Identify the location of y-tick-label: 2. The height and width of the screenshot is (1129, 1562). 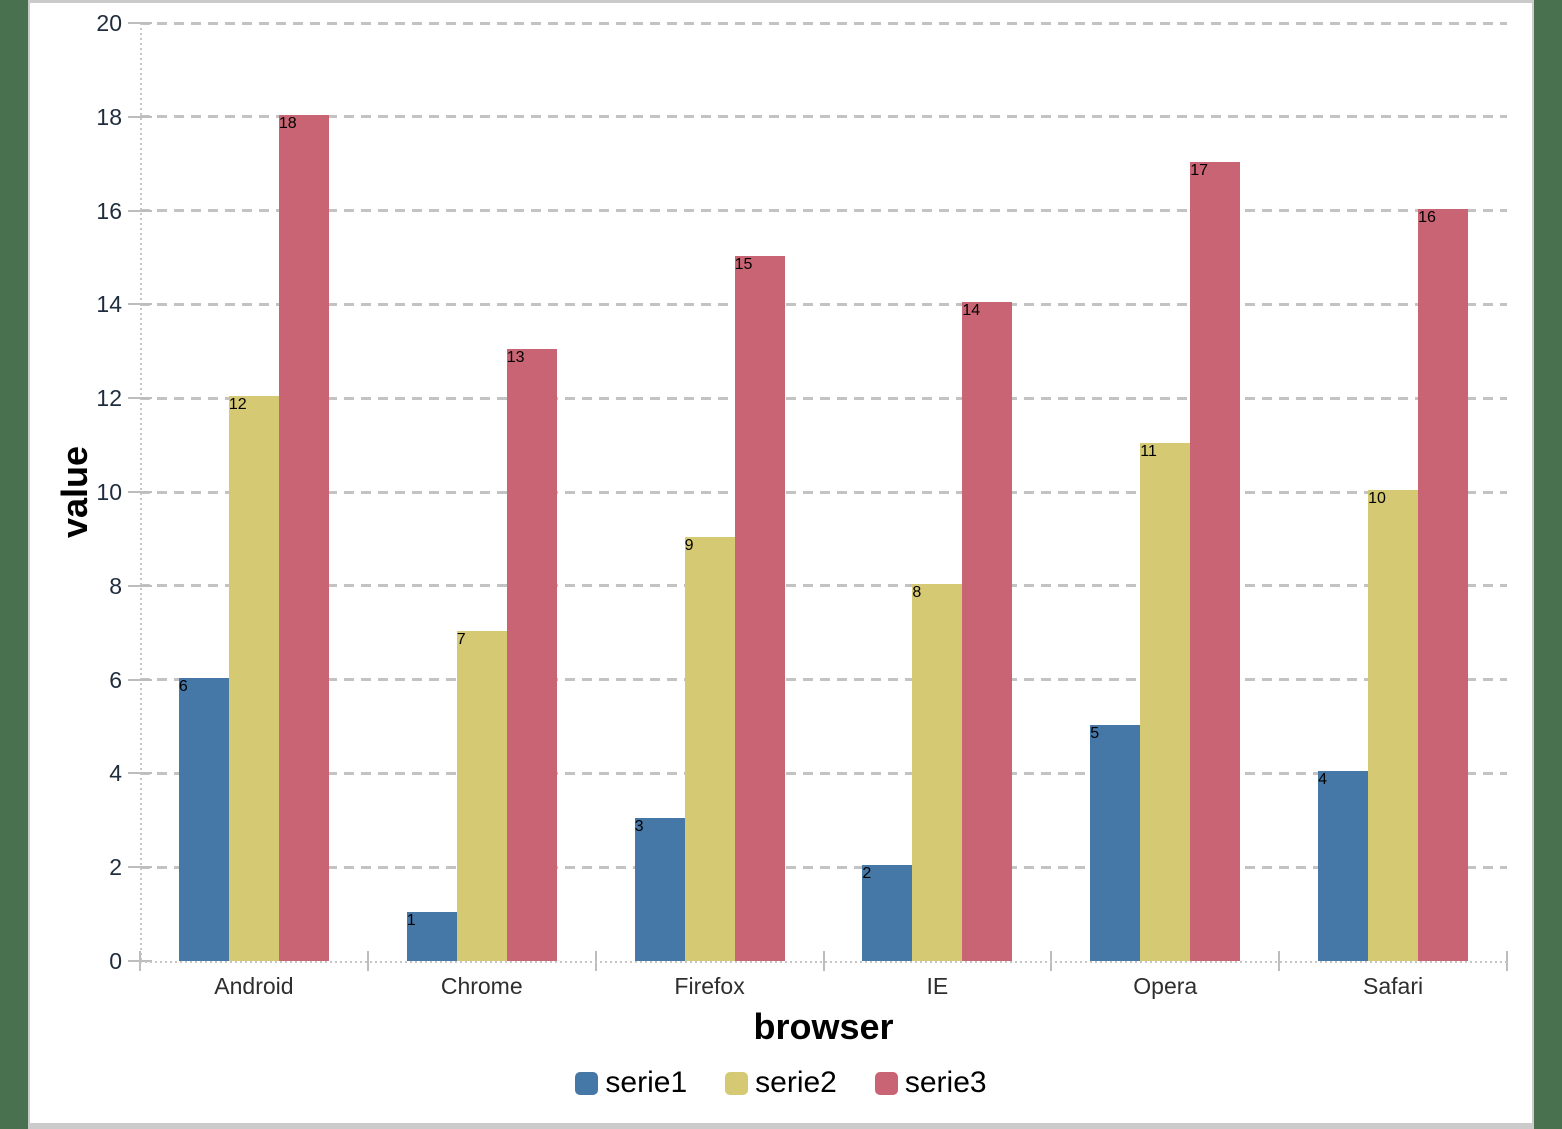
(115, 867).